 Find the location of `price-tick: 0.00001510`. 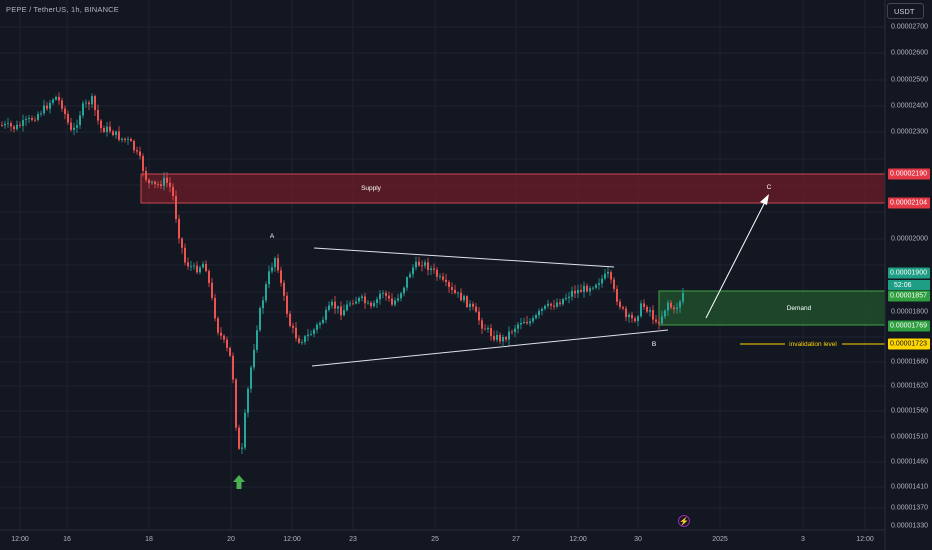

price-tick: 0.00001510 is located at coordinates (909, 437).